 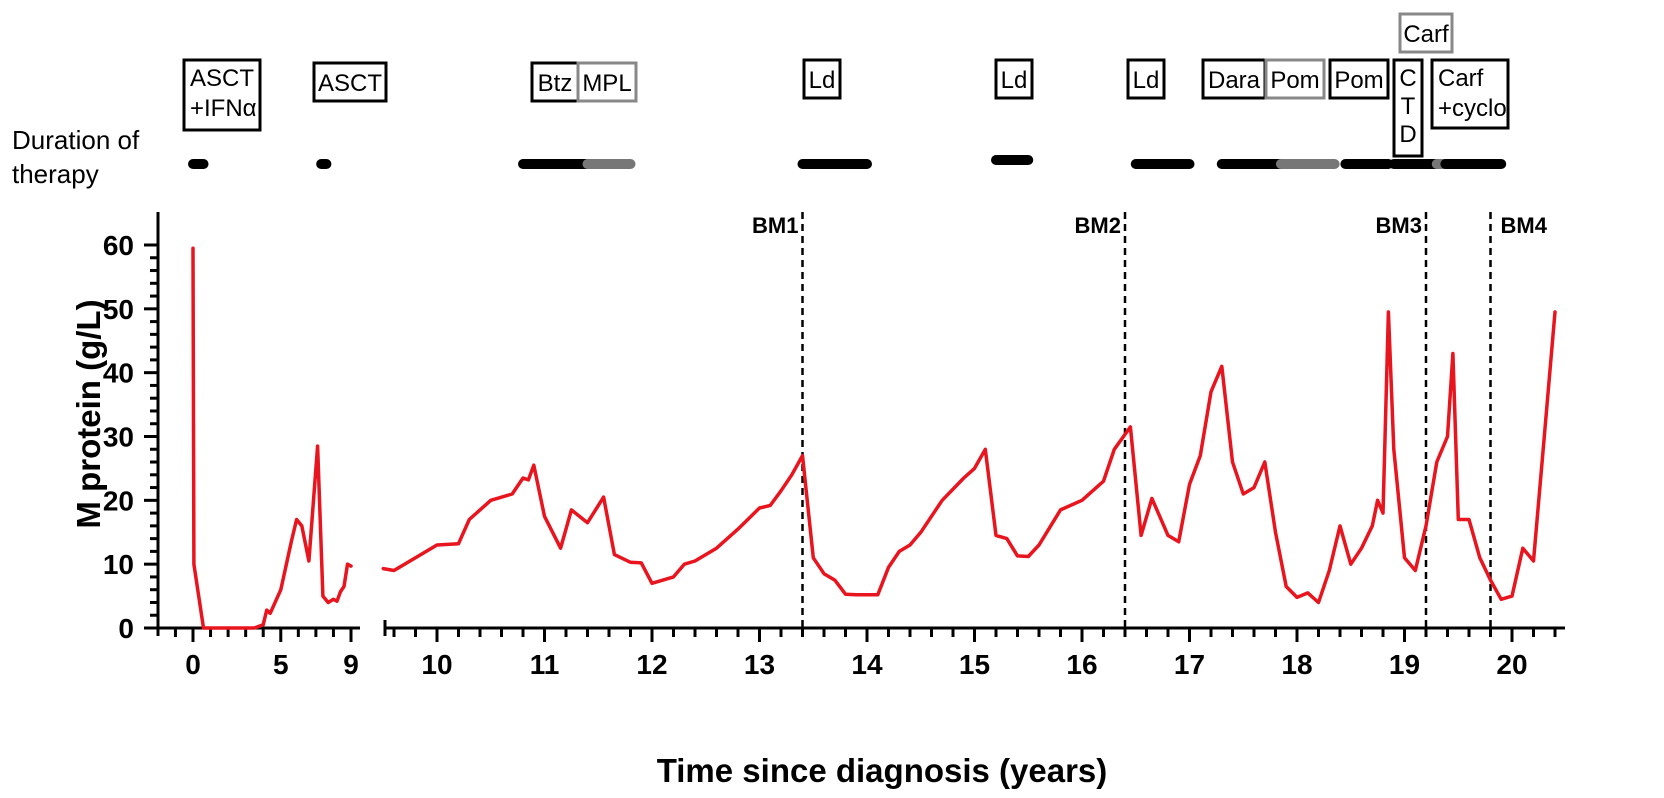 What do you see at coordinates (351, 664) in the screenshot?
I see `x-tick-label: 9` at bounding box center [351, 664].